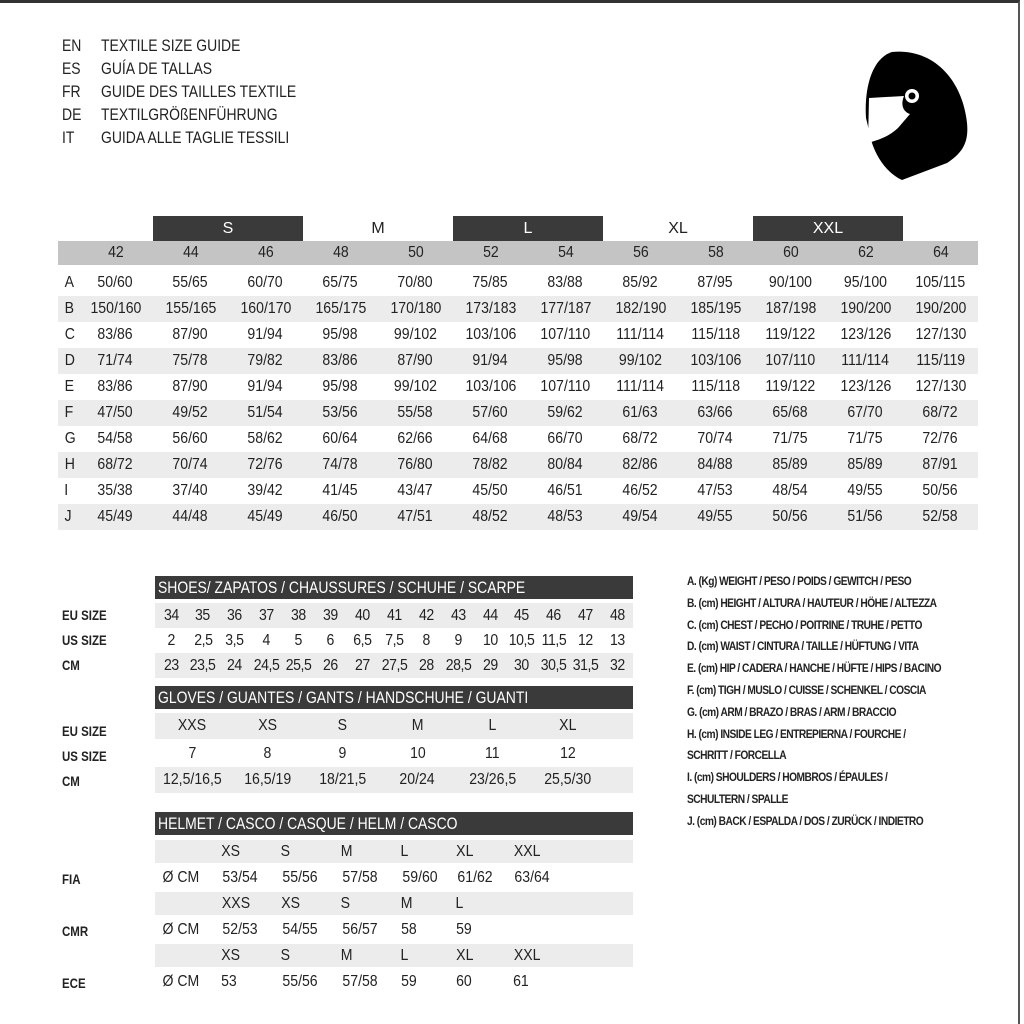 Image resolution: width=1024 pixels, height=1024 pixels. Describe the element at coordinates (267, 640) in the screenshot. I see `table-cell: 4` at that location.